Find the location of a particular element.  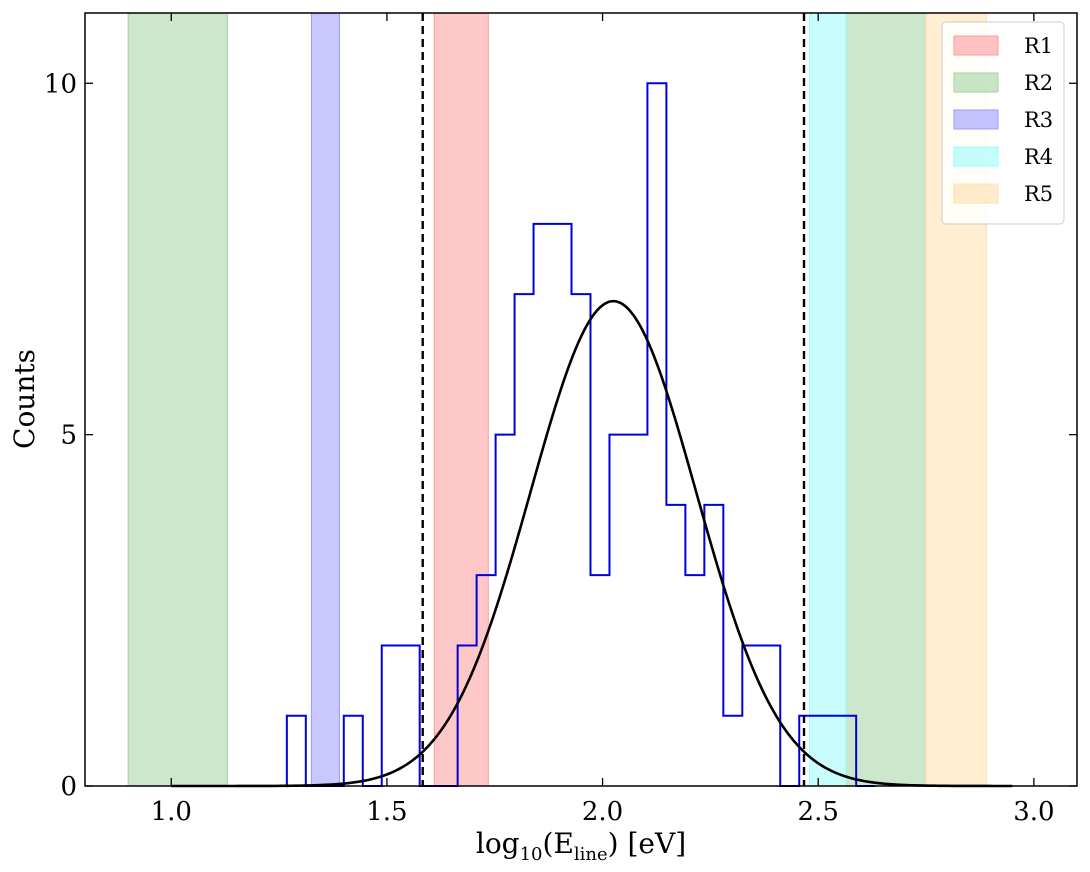

x-axis-title-sub-10: 10 is located at coordinates (531, 854).